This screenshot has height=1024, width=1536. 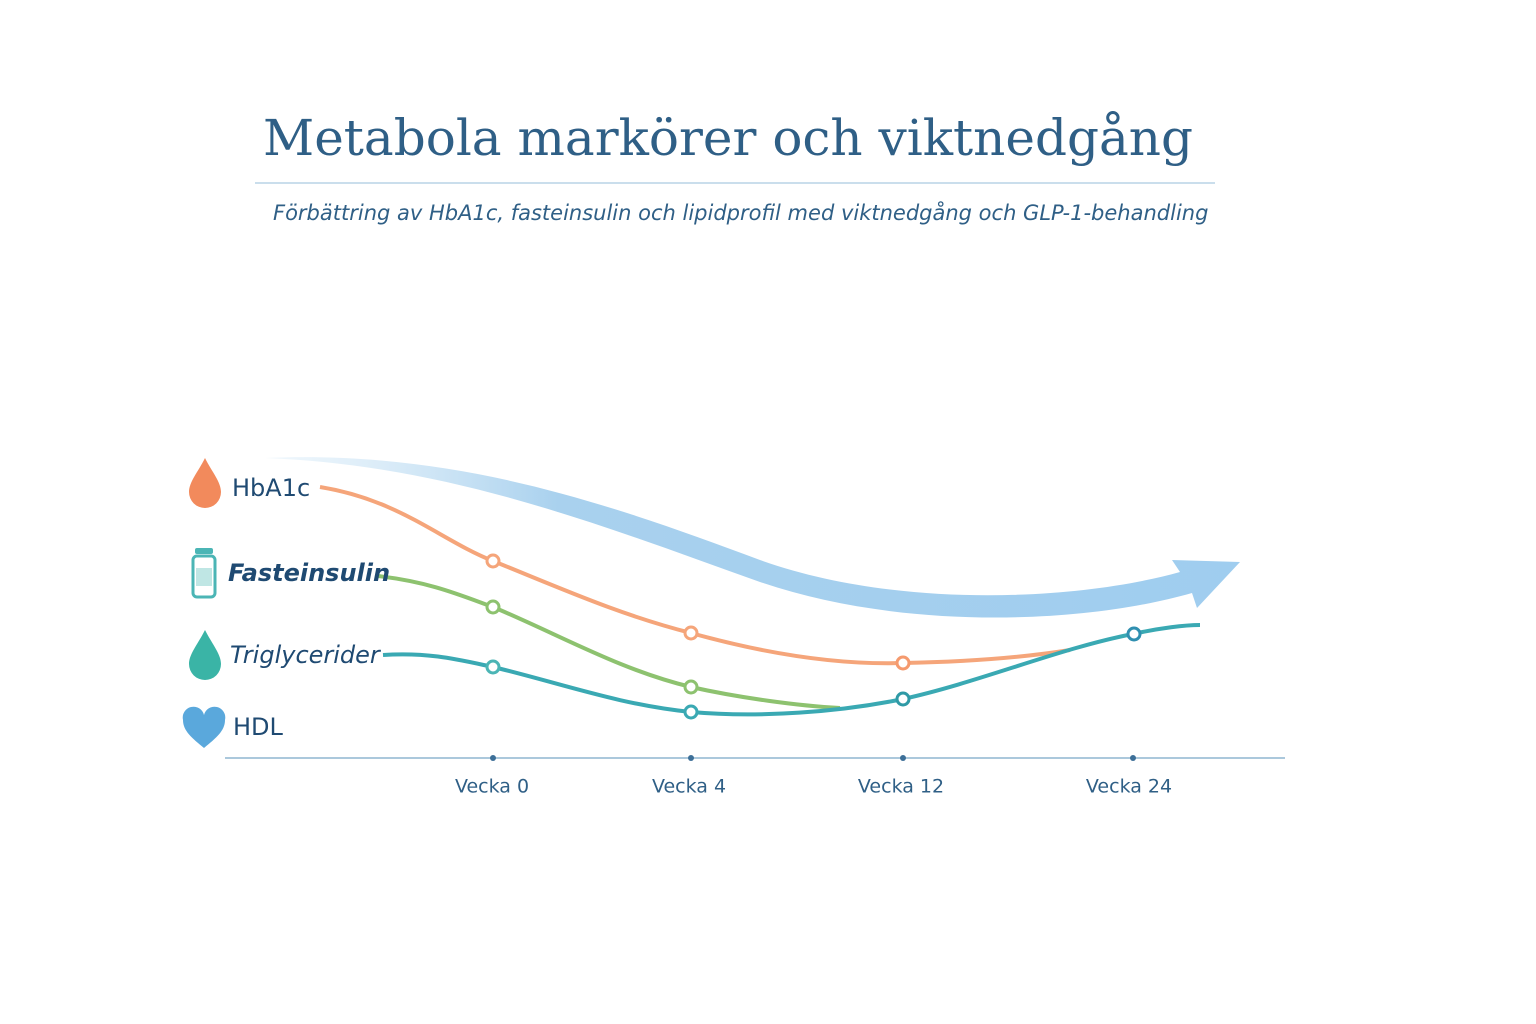 What do you see at coordinates (309, 573) in the screenshot?
I see `legend-label: Fasteinsulin` at bounding box center [309, 573].